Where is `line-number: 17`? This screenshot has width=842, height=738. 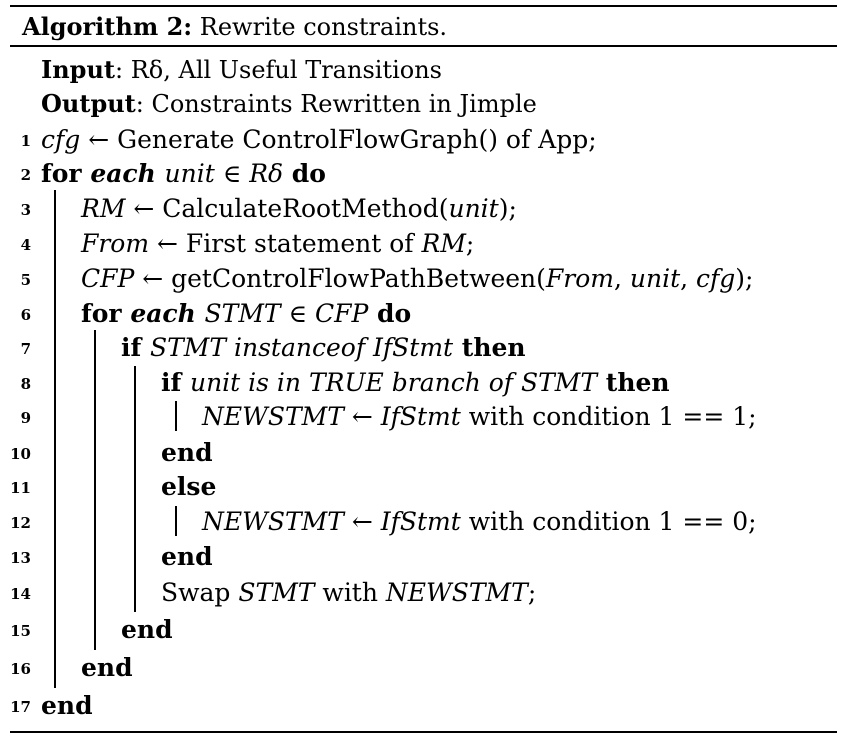
line-number: 17 is located at coordinates (20, 707).